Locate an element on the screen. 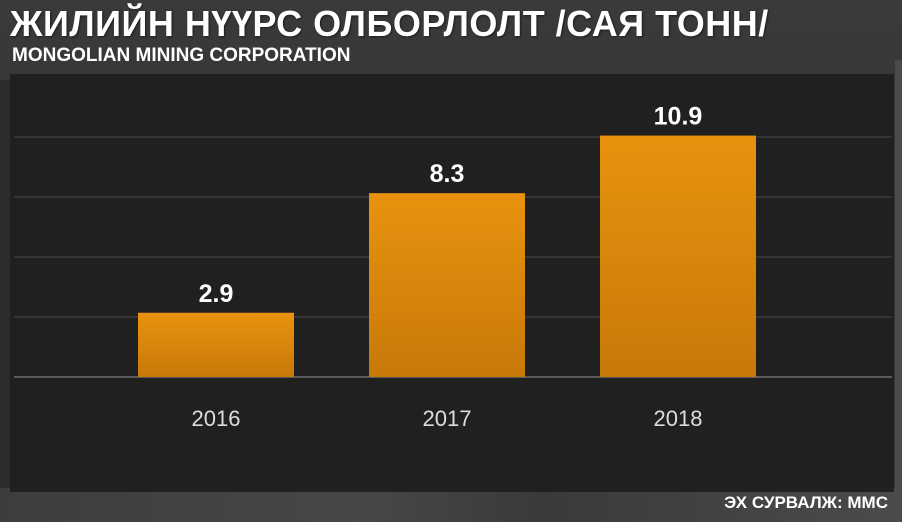 Image resolution: width=902 pixels, height=522 pixels. source-note: ЭХ СУРВАЛЖ: MMC is located at coordinates (806, 502).